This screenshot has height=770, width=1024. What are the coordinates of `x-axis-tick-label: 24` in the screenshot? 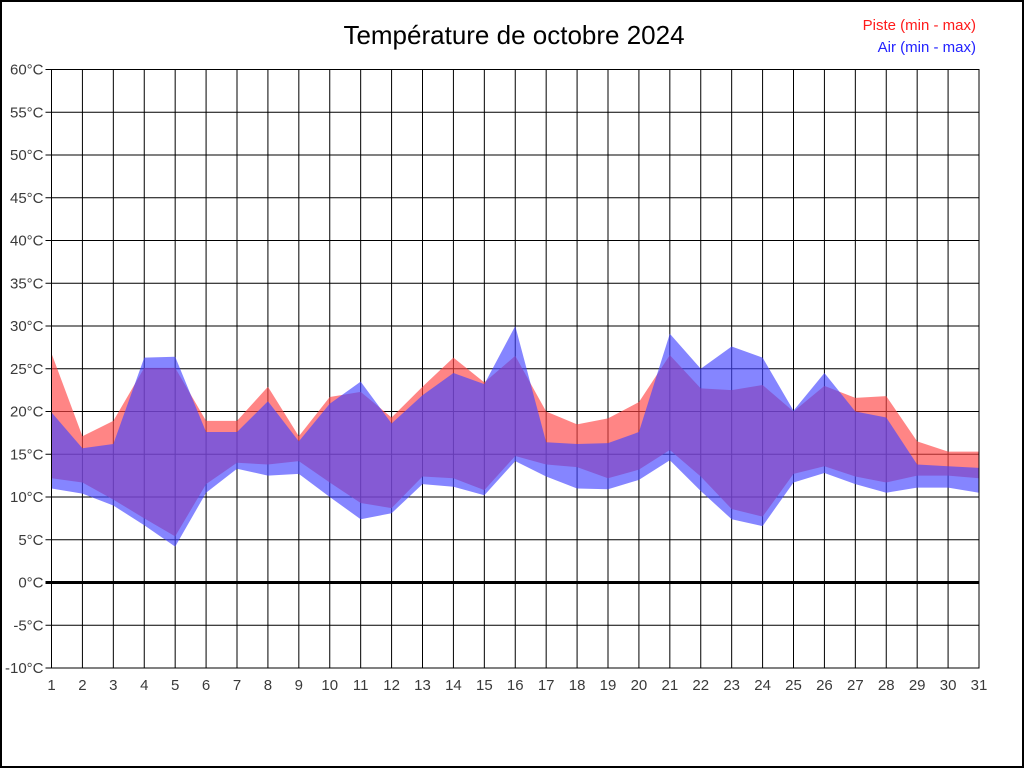 It's located at (762, 685).